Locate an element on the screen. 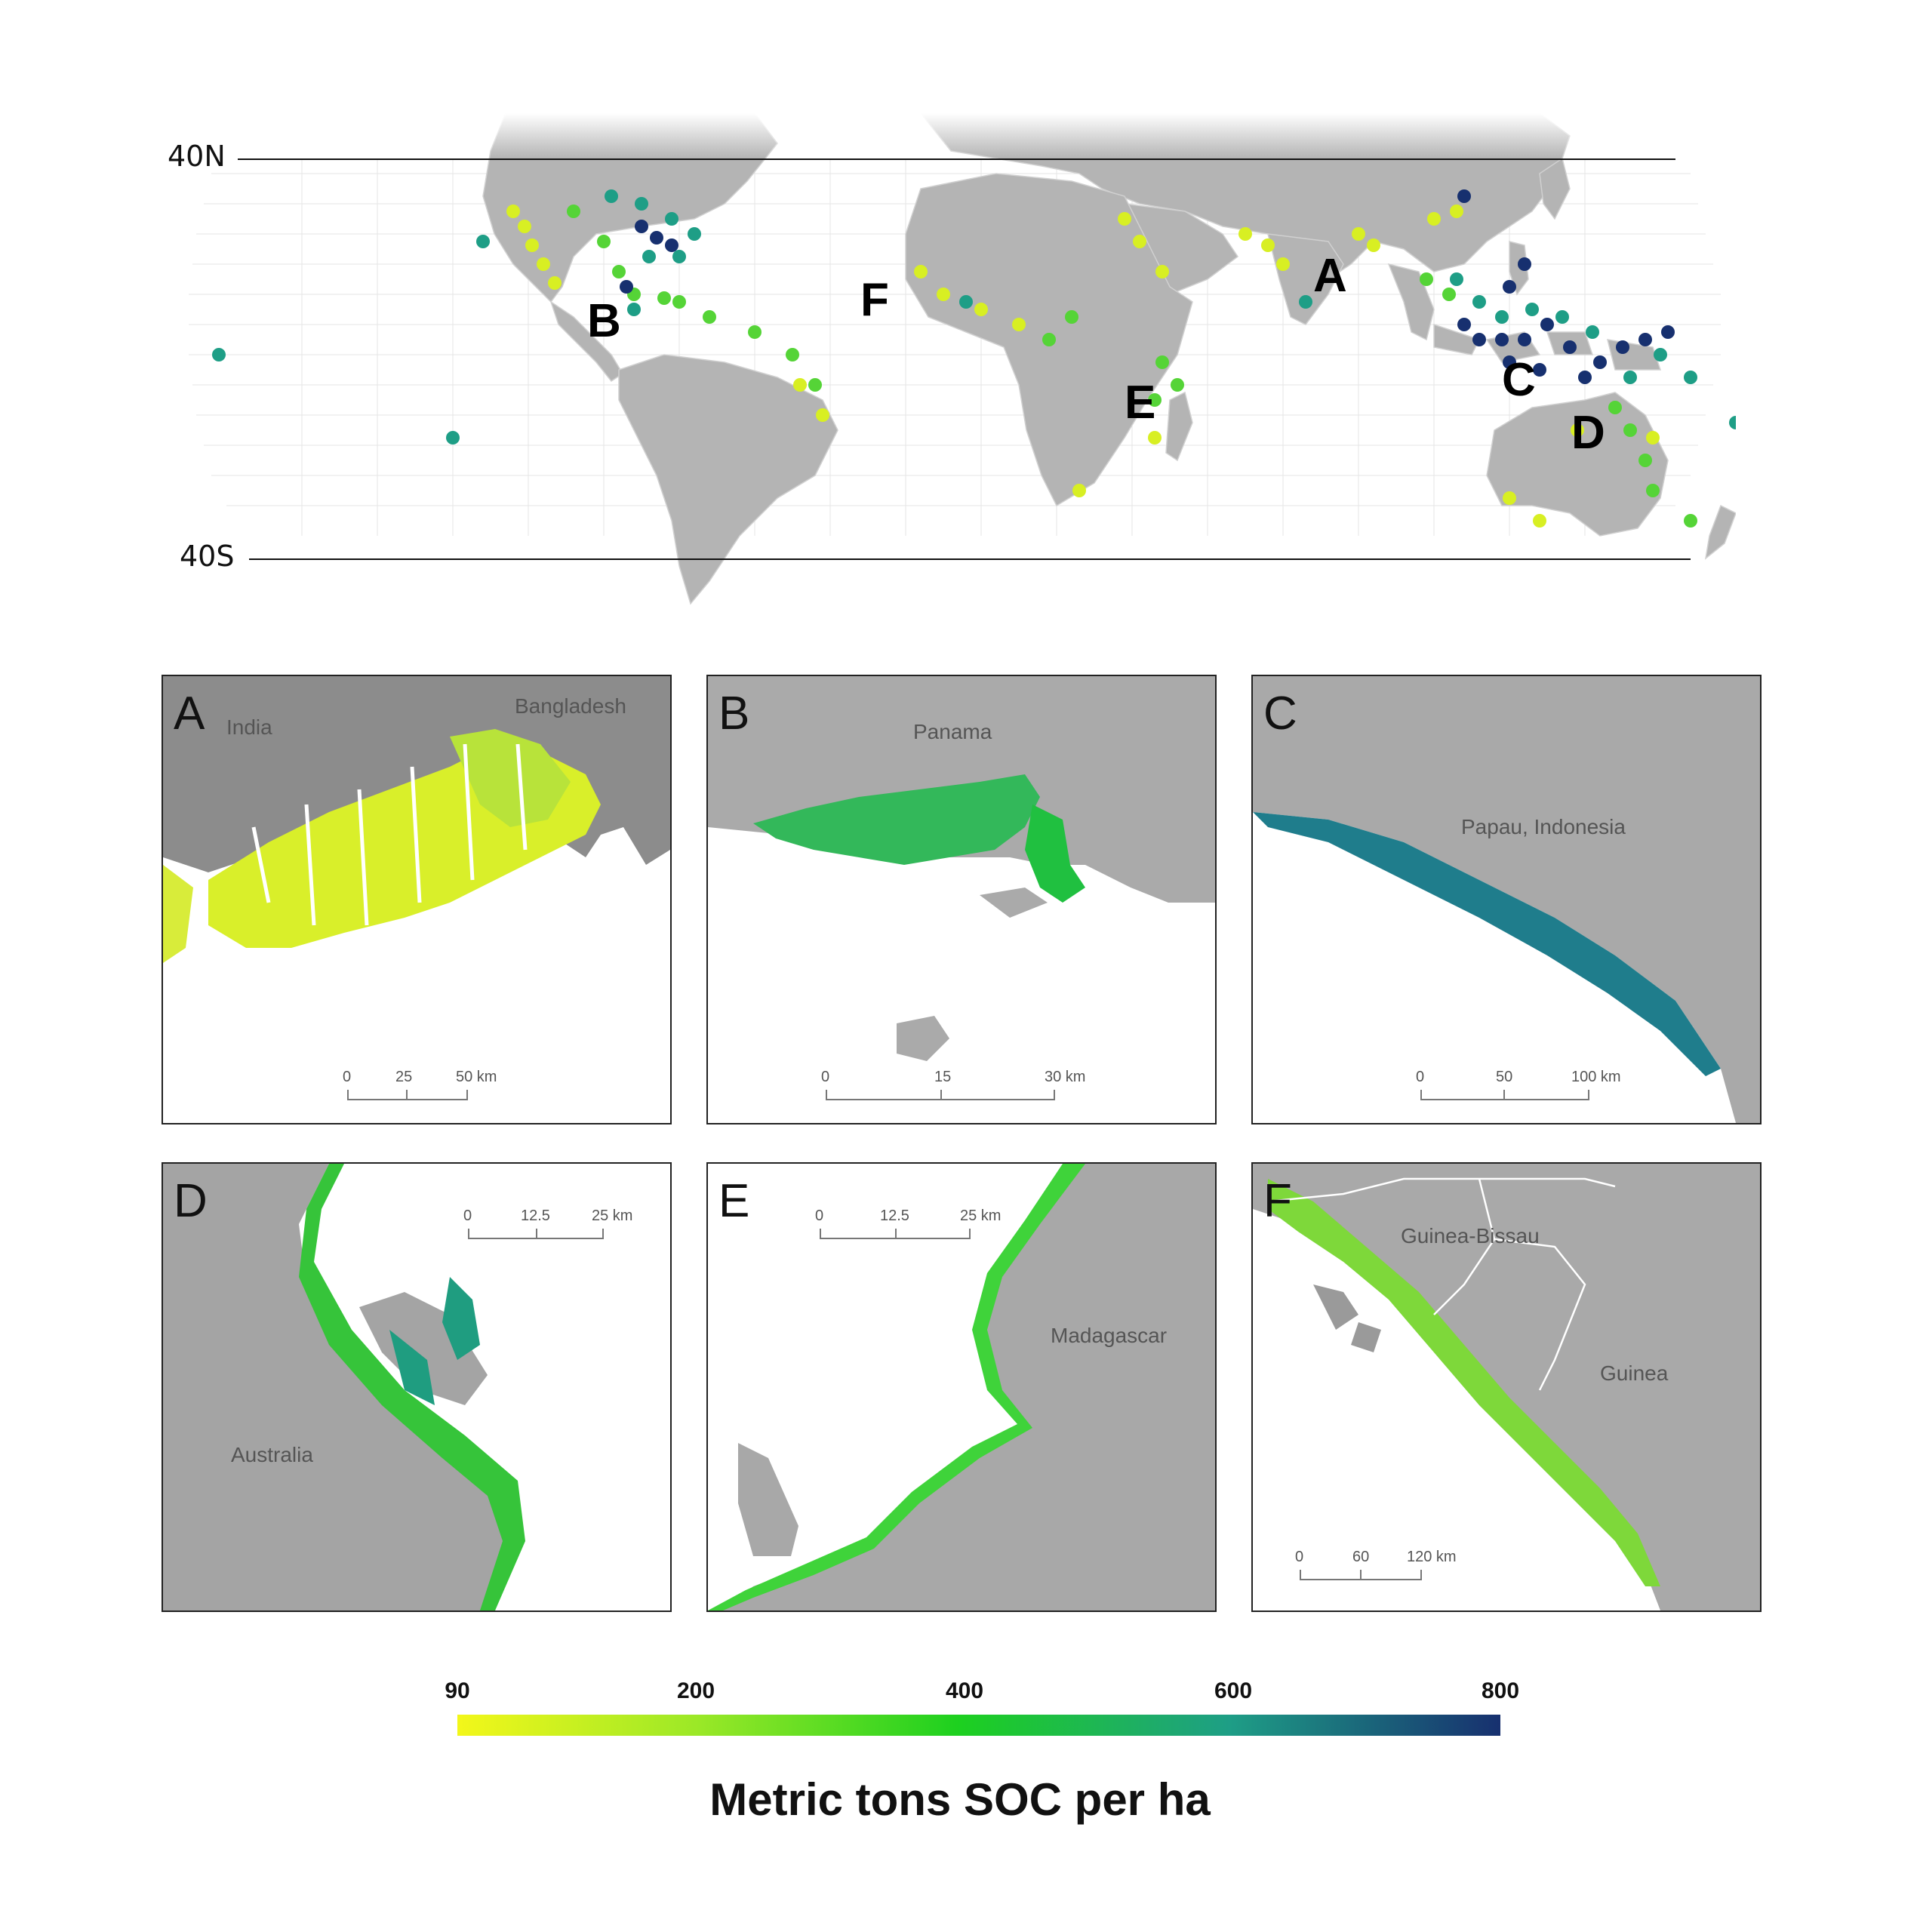 This screenshot has height=1932, width=1920. inset-panel-f: F Guinea-Bissau Guinea 0 60 120 km is located at coordinates (1506, 1387).